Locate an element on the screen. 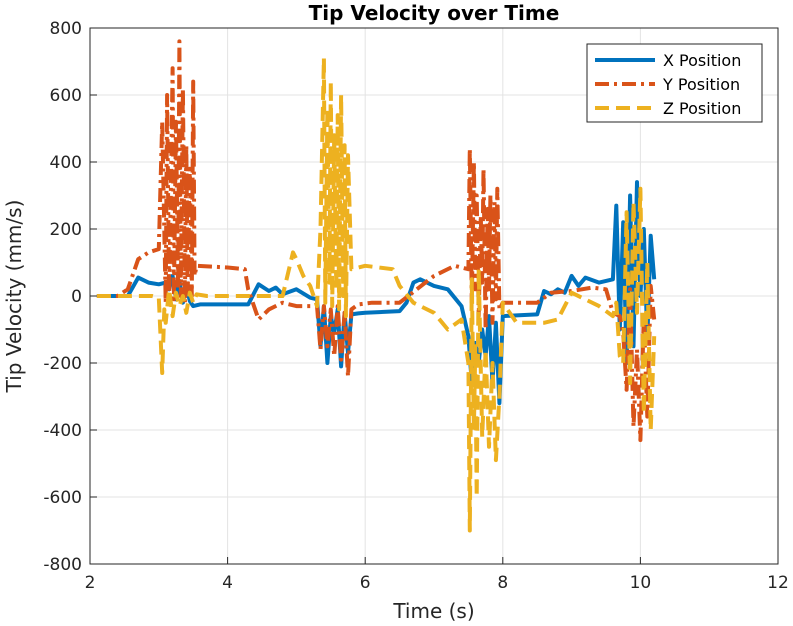 The image size is (793, 626). y-ticks: -800 -600 -400 -200 0 200 400 600 800 is located at coordinates (70, 297).